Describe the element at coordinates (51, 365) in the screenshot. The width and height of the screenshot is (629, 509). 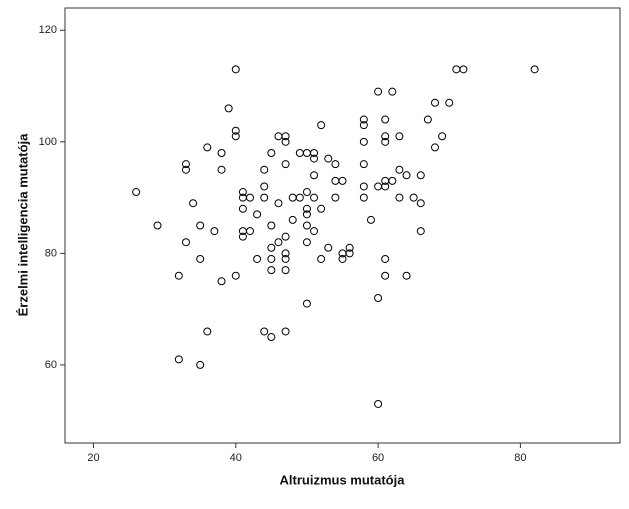
I see `y-tick-label: 60` at that location.